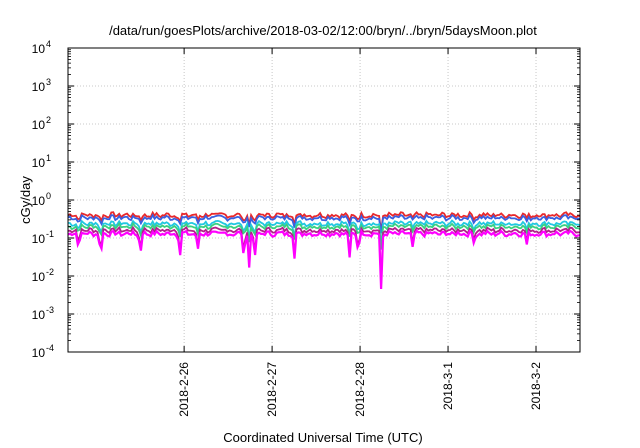  What do you see at coordinates (48, 158) in the screenshot?
I see `y-tick-exponent: 1` at bounding box center [48, 158].